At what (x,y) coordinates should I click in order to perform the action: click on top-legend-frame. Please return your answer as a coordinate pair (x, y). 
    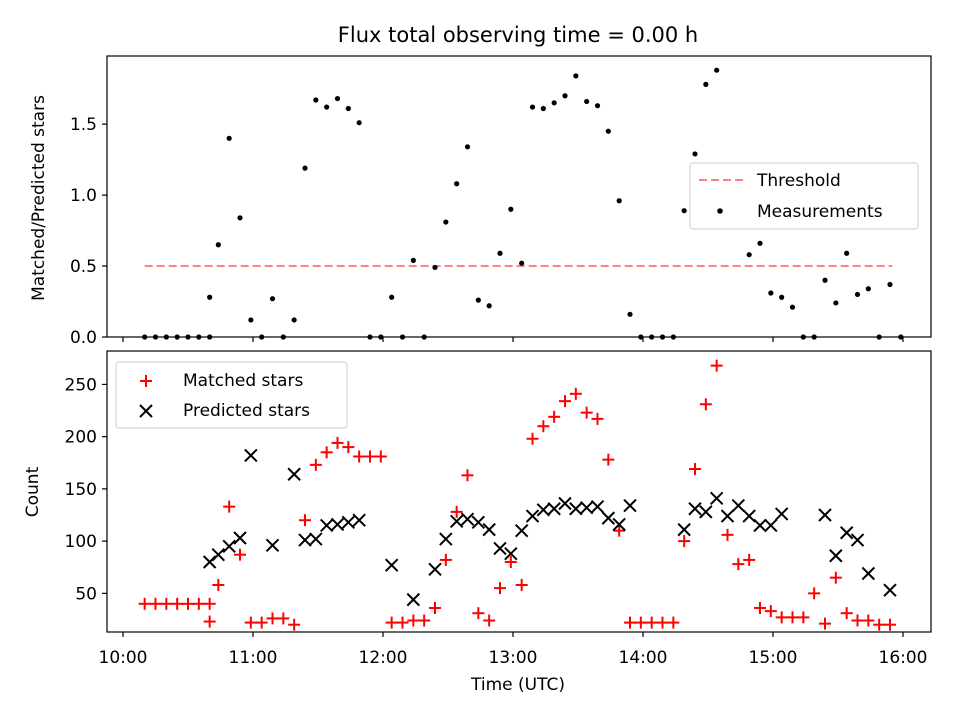
    Looking at the image, I should click on (804, 196).